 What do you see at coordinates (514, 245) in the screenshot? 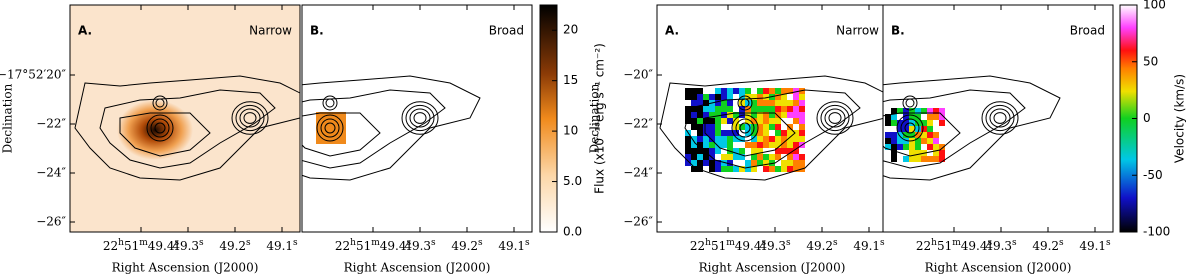
I see `x-tick-label: 49.1s` at bounding box center [514, 245].